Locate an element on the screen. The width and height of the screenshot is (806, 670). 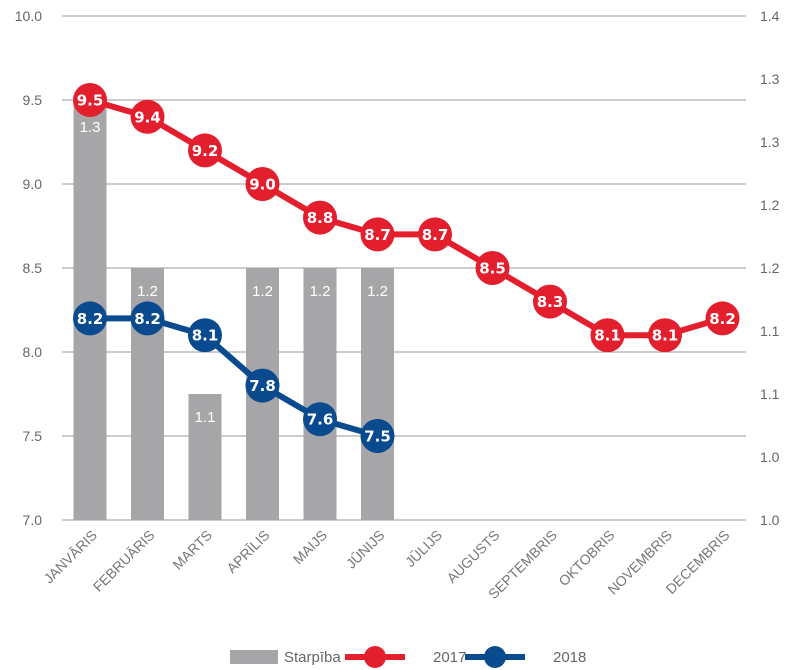
point-label-2018: 7.5 is located at coordinates (377, 437).